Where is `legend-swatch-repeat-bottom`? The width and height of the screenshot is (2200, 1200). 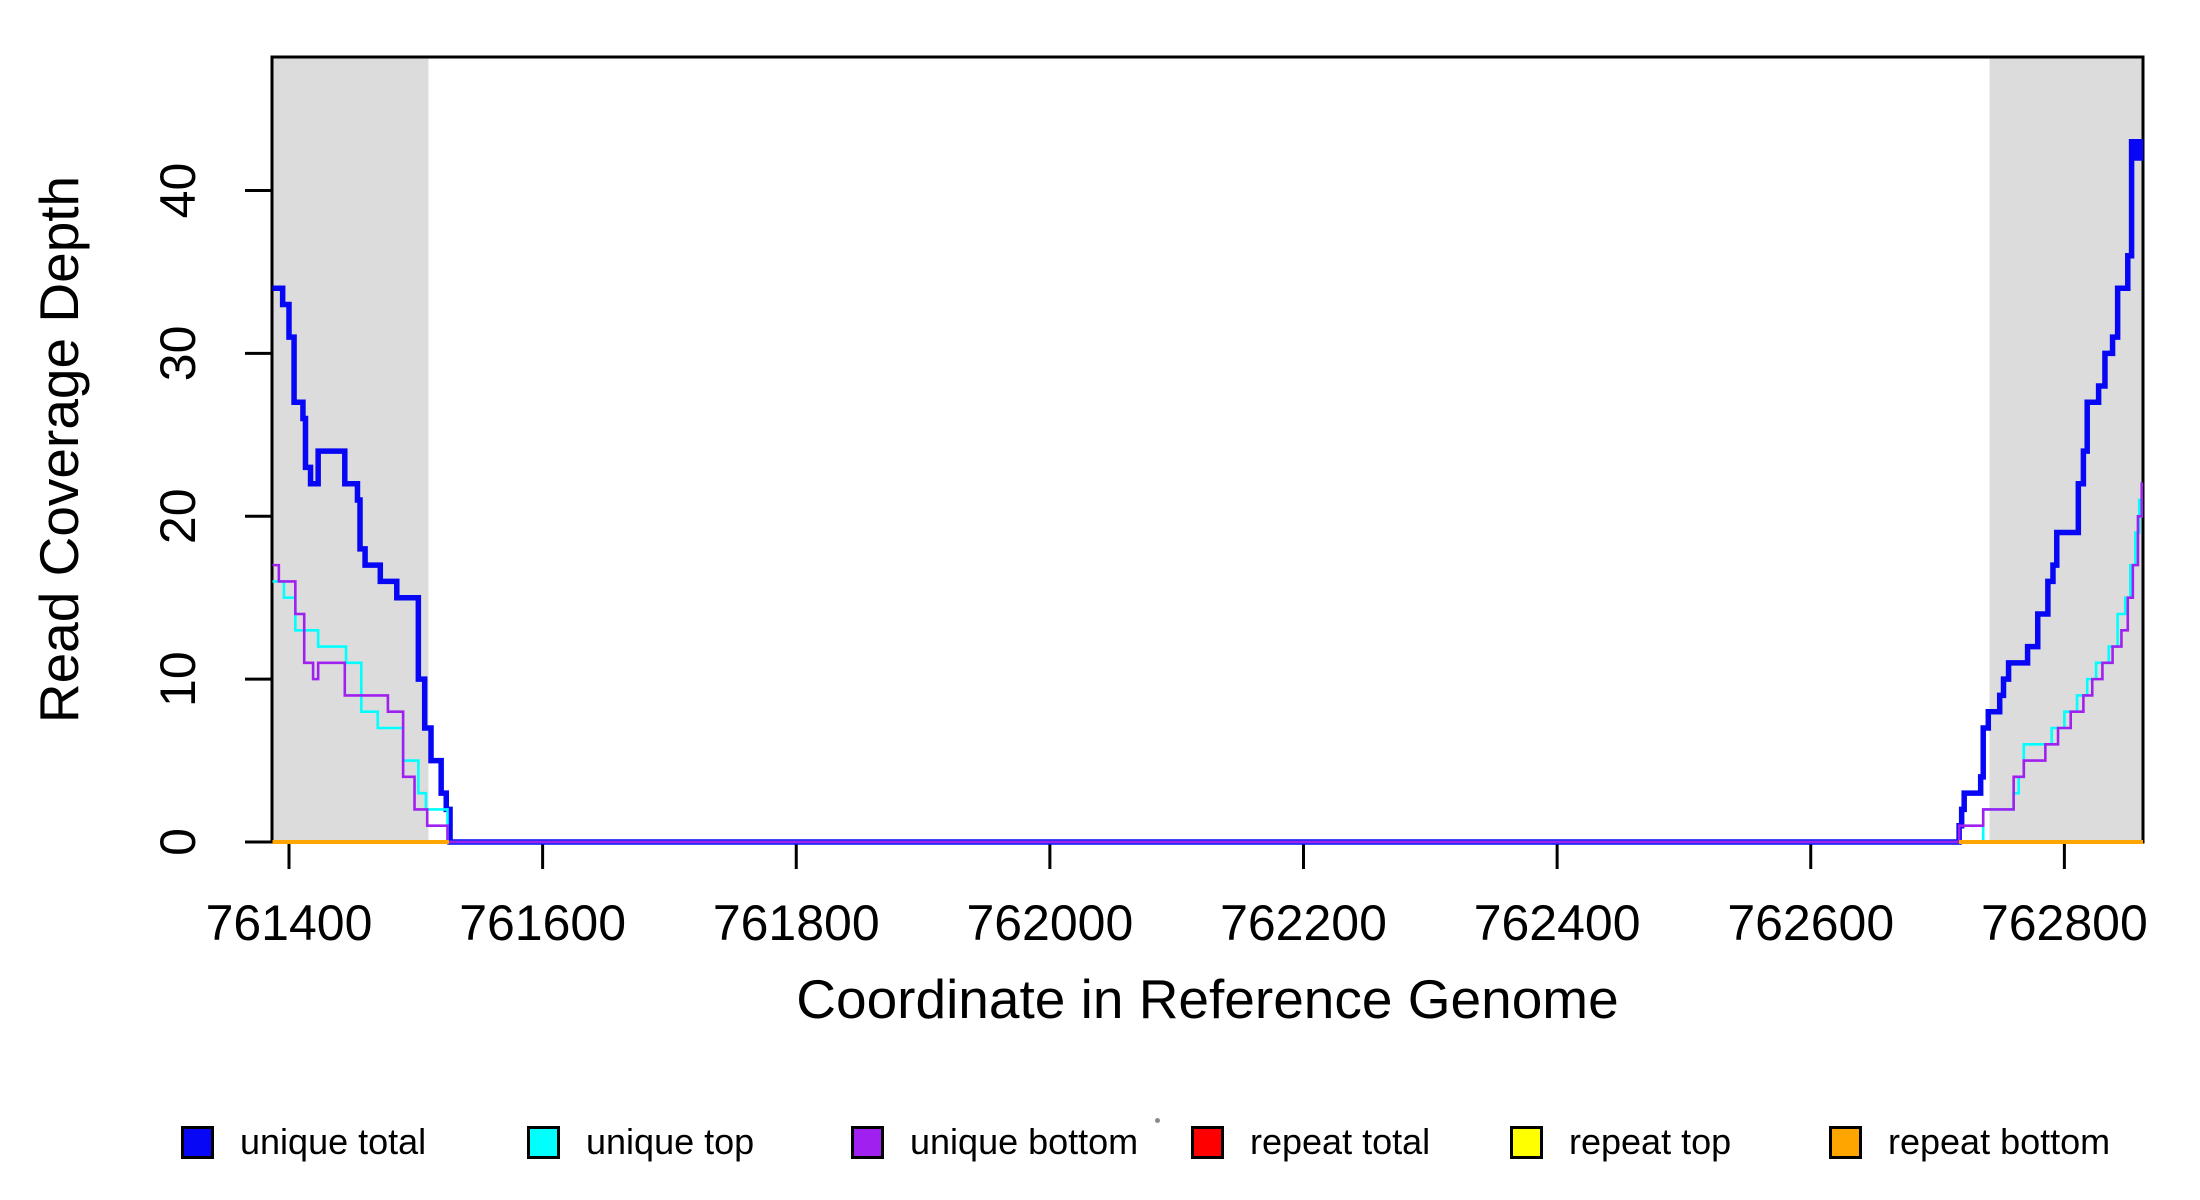 legend-swatch-repeat-bottom is located at coordinates (1845, 1142).